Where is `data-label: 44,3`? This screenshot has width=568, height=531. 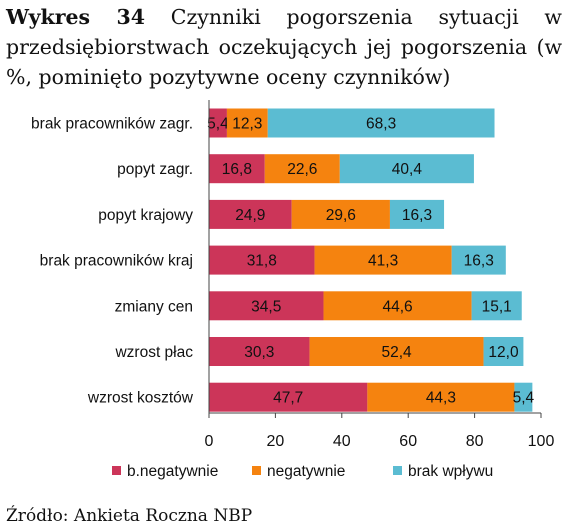
data-label: 44,3 is located at coordinates (441, 398).